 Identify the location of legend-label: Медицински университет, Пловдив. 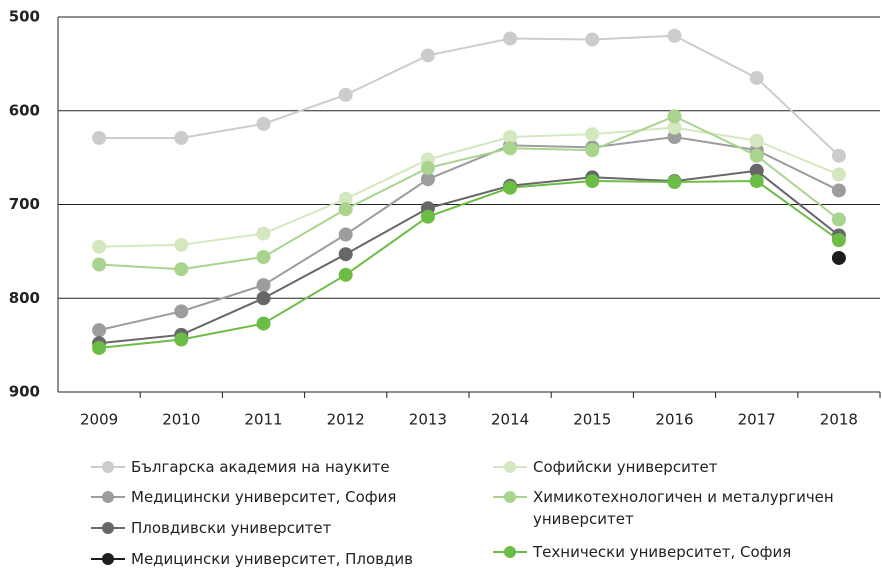
(272, 559).